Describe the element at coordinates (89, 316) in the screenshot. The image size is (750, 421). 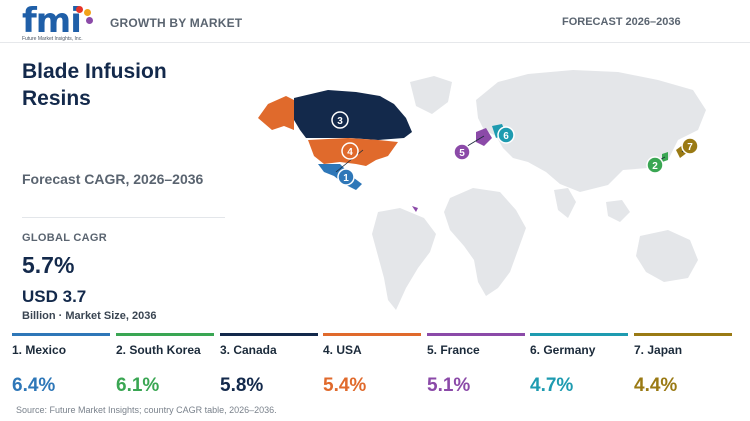
I see `market-size-label: Billion · Market Size, 2036` at that location.